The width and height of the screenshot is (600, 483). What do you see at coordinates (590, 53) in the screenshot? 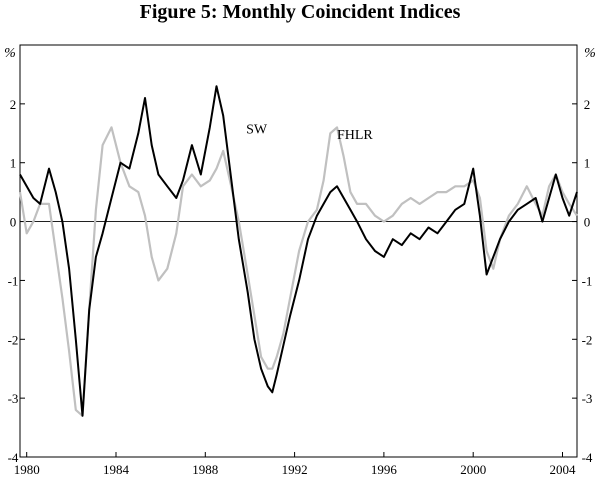
I see `y-axis-unit-right: %` at bounding box center [590, 53].